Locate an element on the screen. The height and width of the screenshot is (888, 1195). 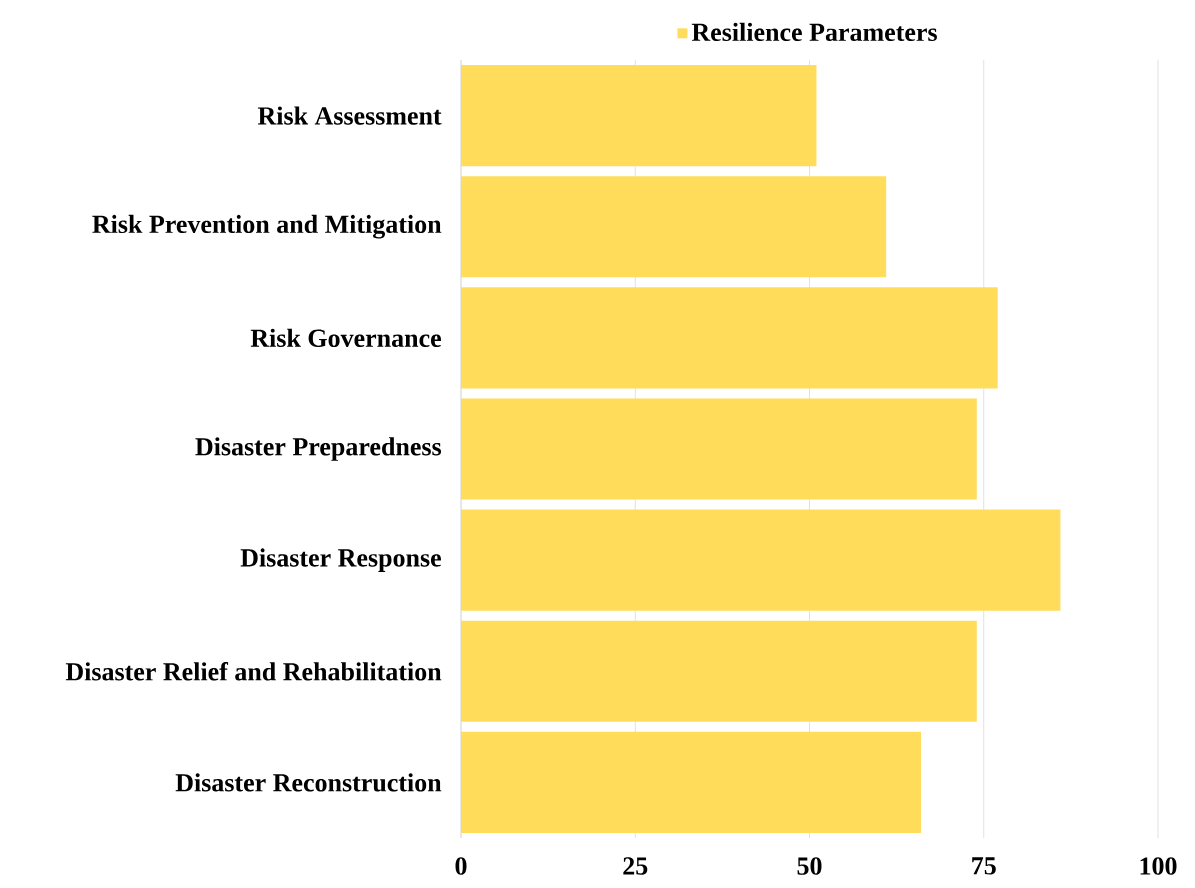
y-tick-label: Disaster Reconstruction is located at coordinates (308, 782).